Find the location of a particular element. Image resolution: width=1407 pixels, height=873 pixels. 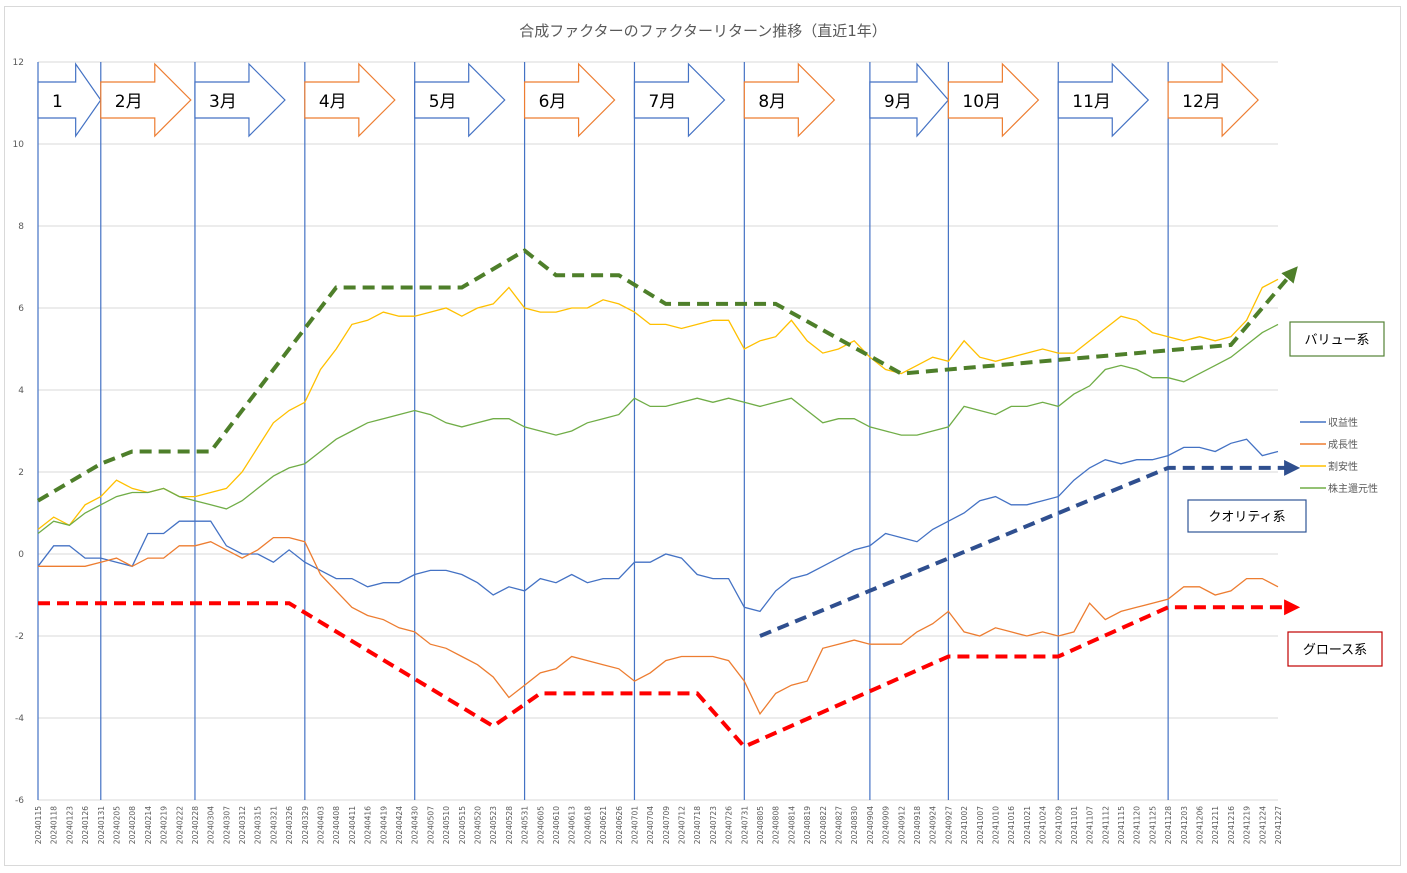

month-label-11: 11月 is located at coordinates (1091, 102).